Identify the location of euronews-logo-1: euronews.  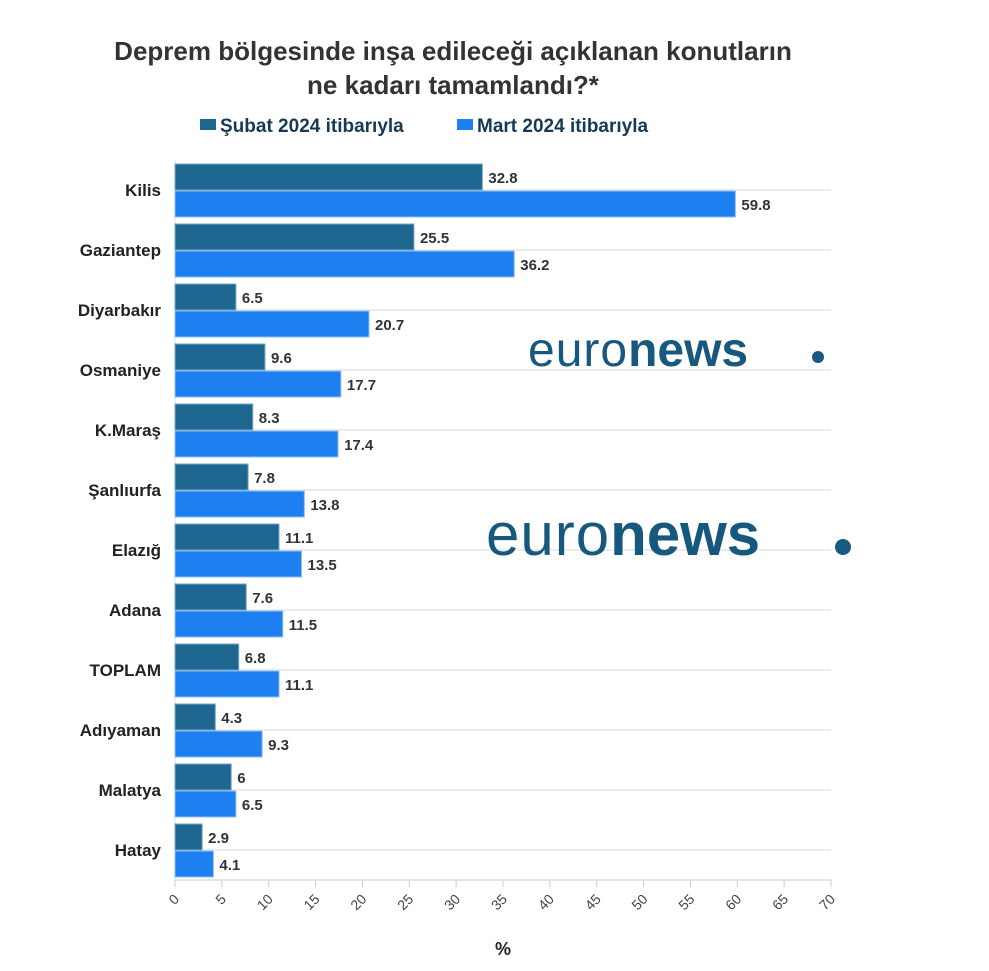
(638, 350).